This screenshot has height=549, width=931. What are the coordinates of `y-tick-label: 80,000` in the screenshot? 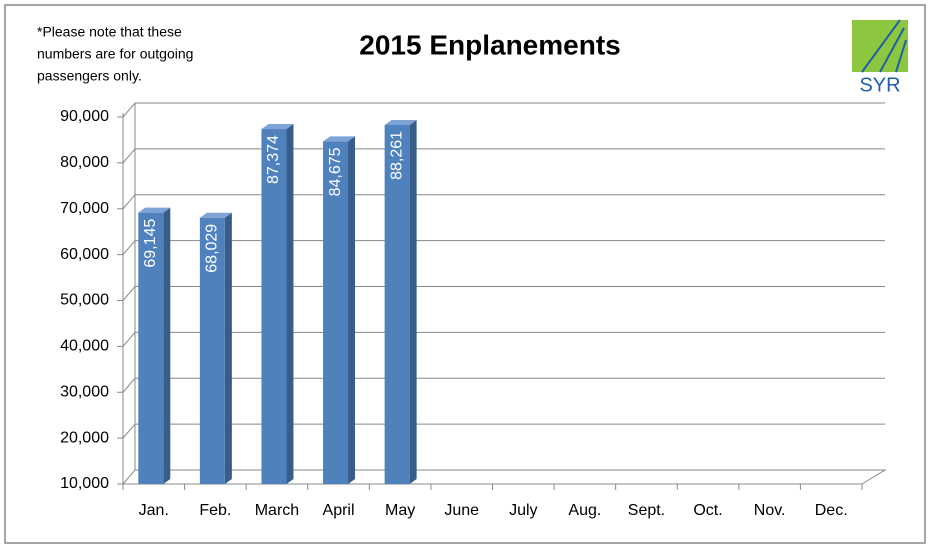 It's located at (84, 162).